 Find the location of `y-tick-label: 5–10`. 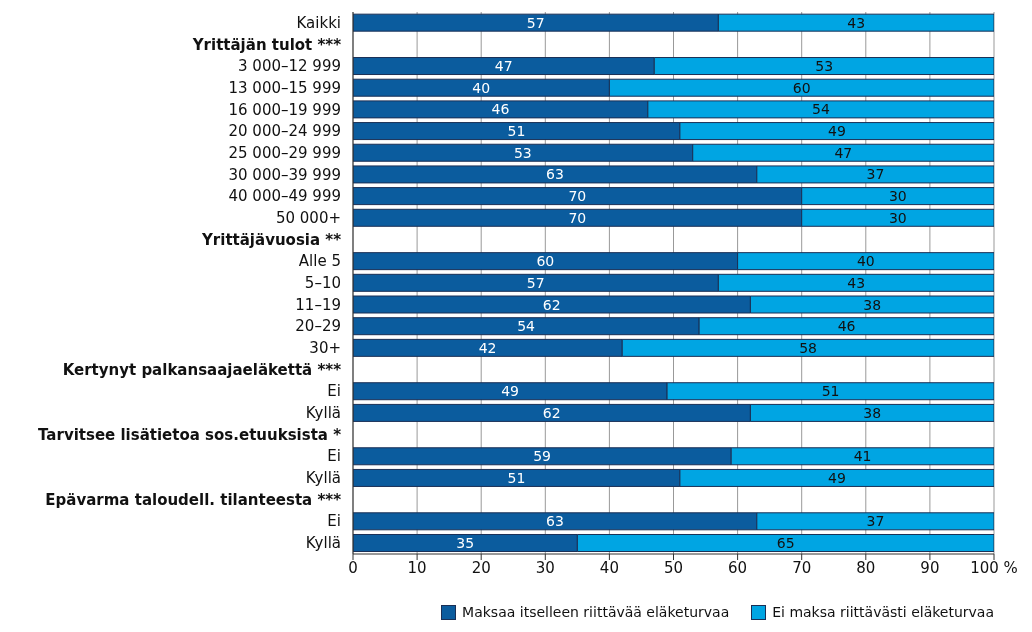

y-tick-label: 5–10 is located at coordinates (322, 283).